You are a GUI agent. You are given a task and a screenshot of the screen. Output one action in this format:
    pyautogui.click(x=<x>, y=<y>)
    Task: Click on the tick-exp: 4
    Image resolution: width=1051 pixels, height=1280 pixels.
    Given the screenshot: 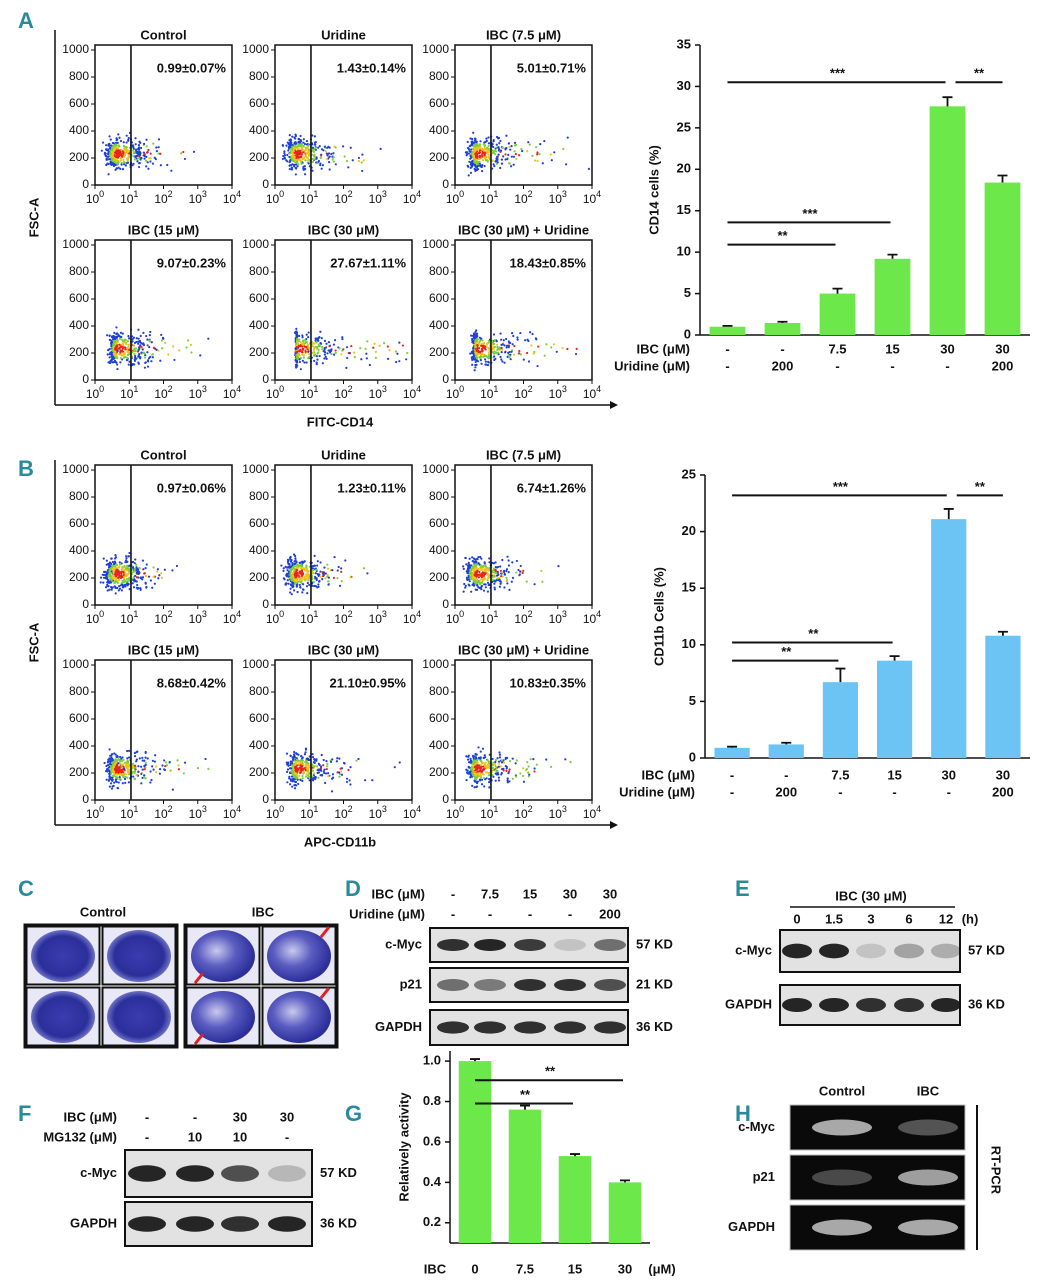 What is the action you would take?
    pyautogui.click(x=238, y=389)
    